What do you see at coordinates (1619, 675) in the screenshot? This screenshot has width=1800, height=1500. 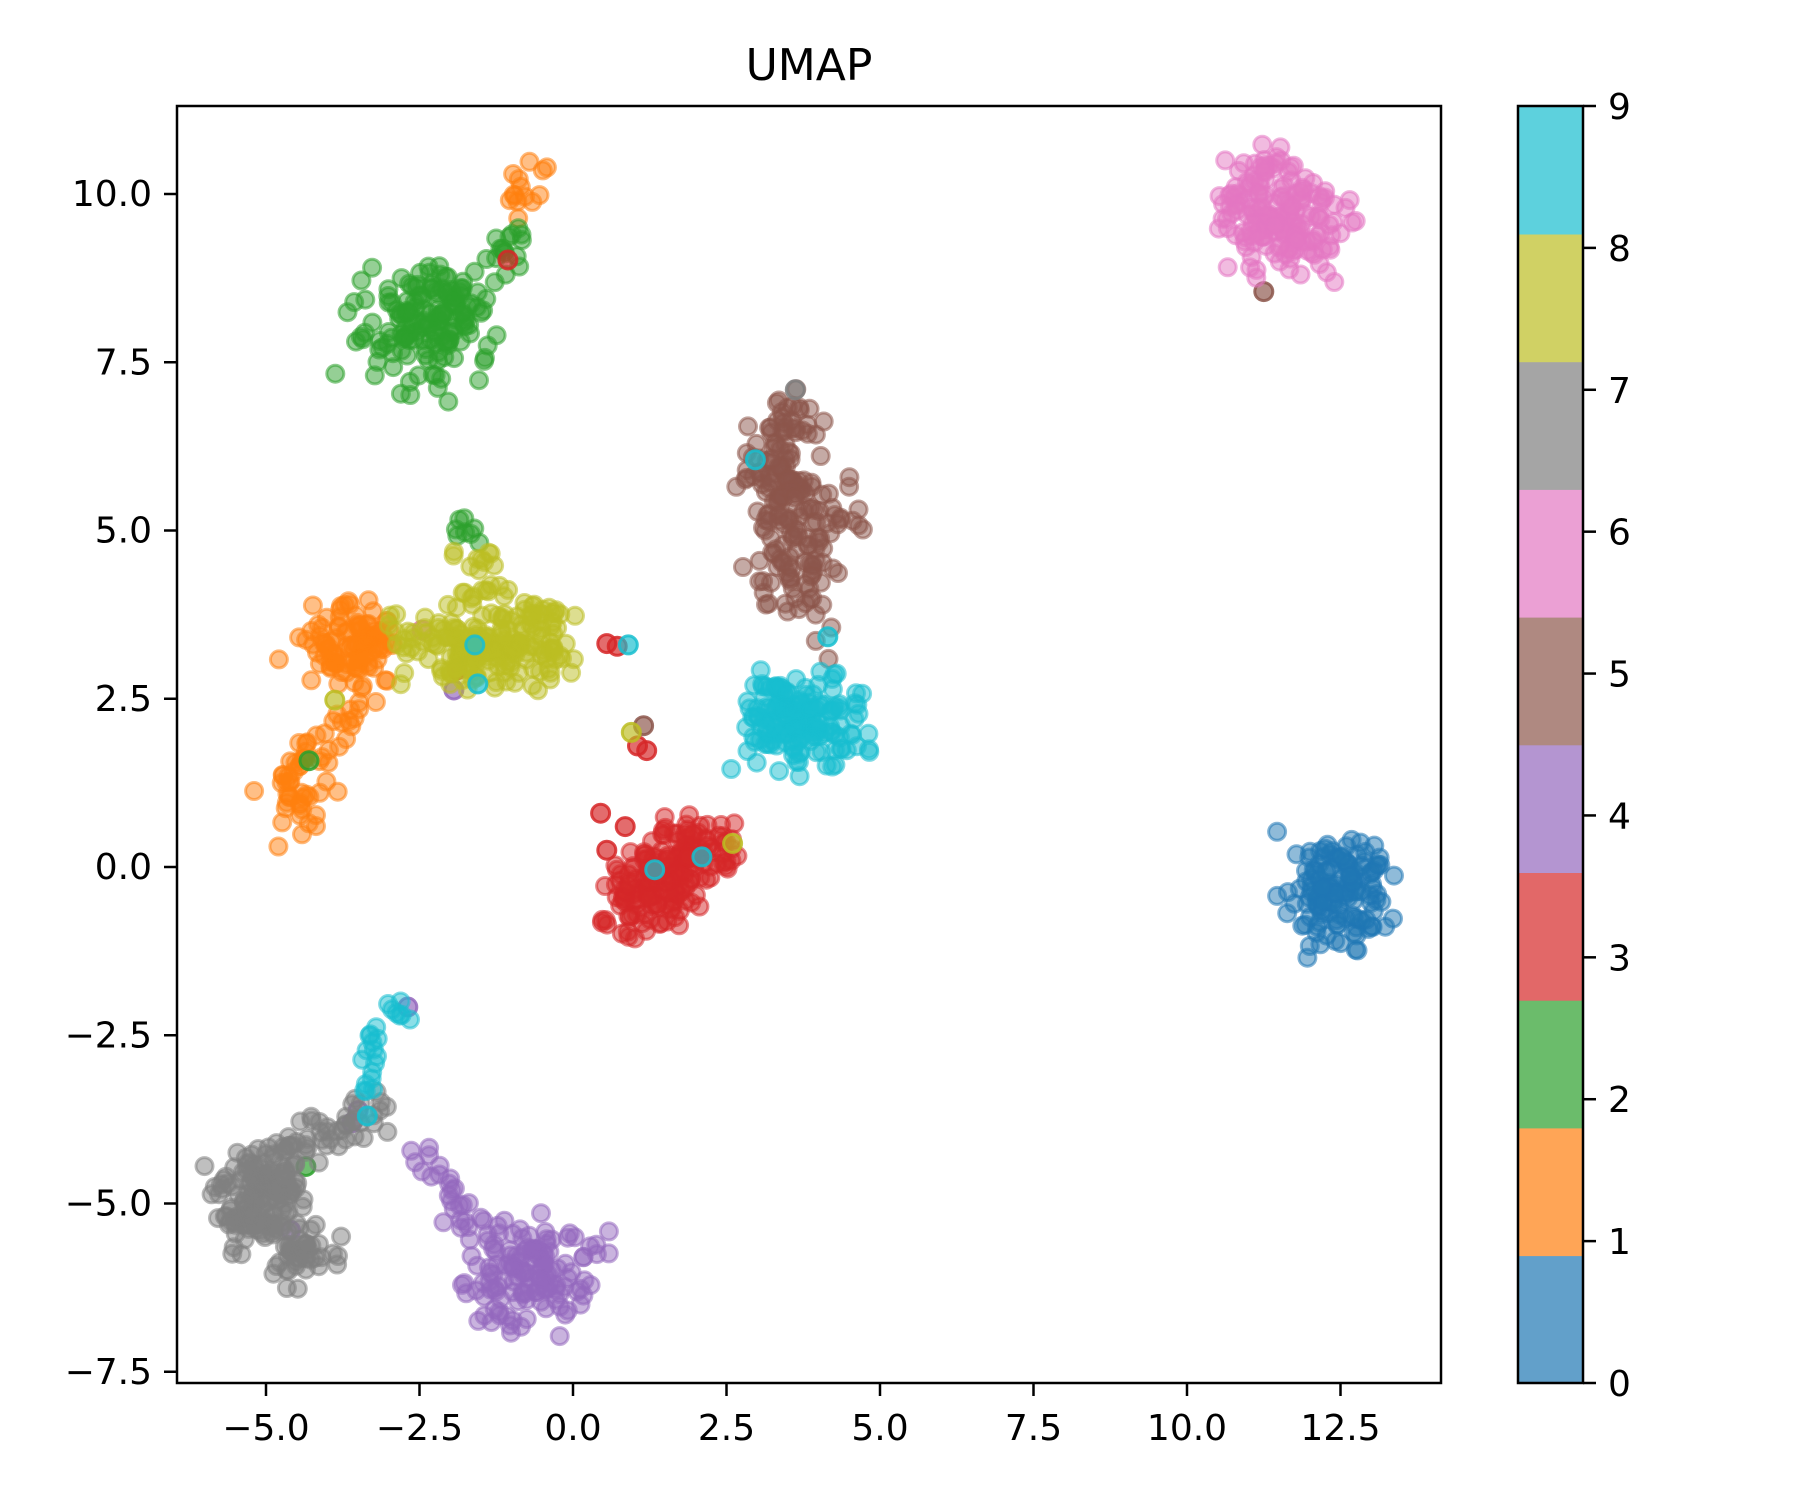 I see `colorbar-tick-label: 5` at bounding box center [1619, 675].